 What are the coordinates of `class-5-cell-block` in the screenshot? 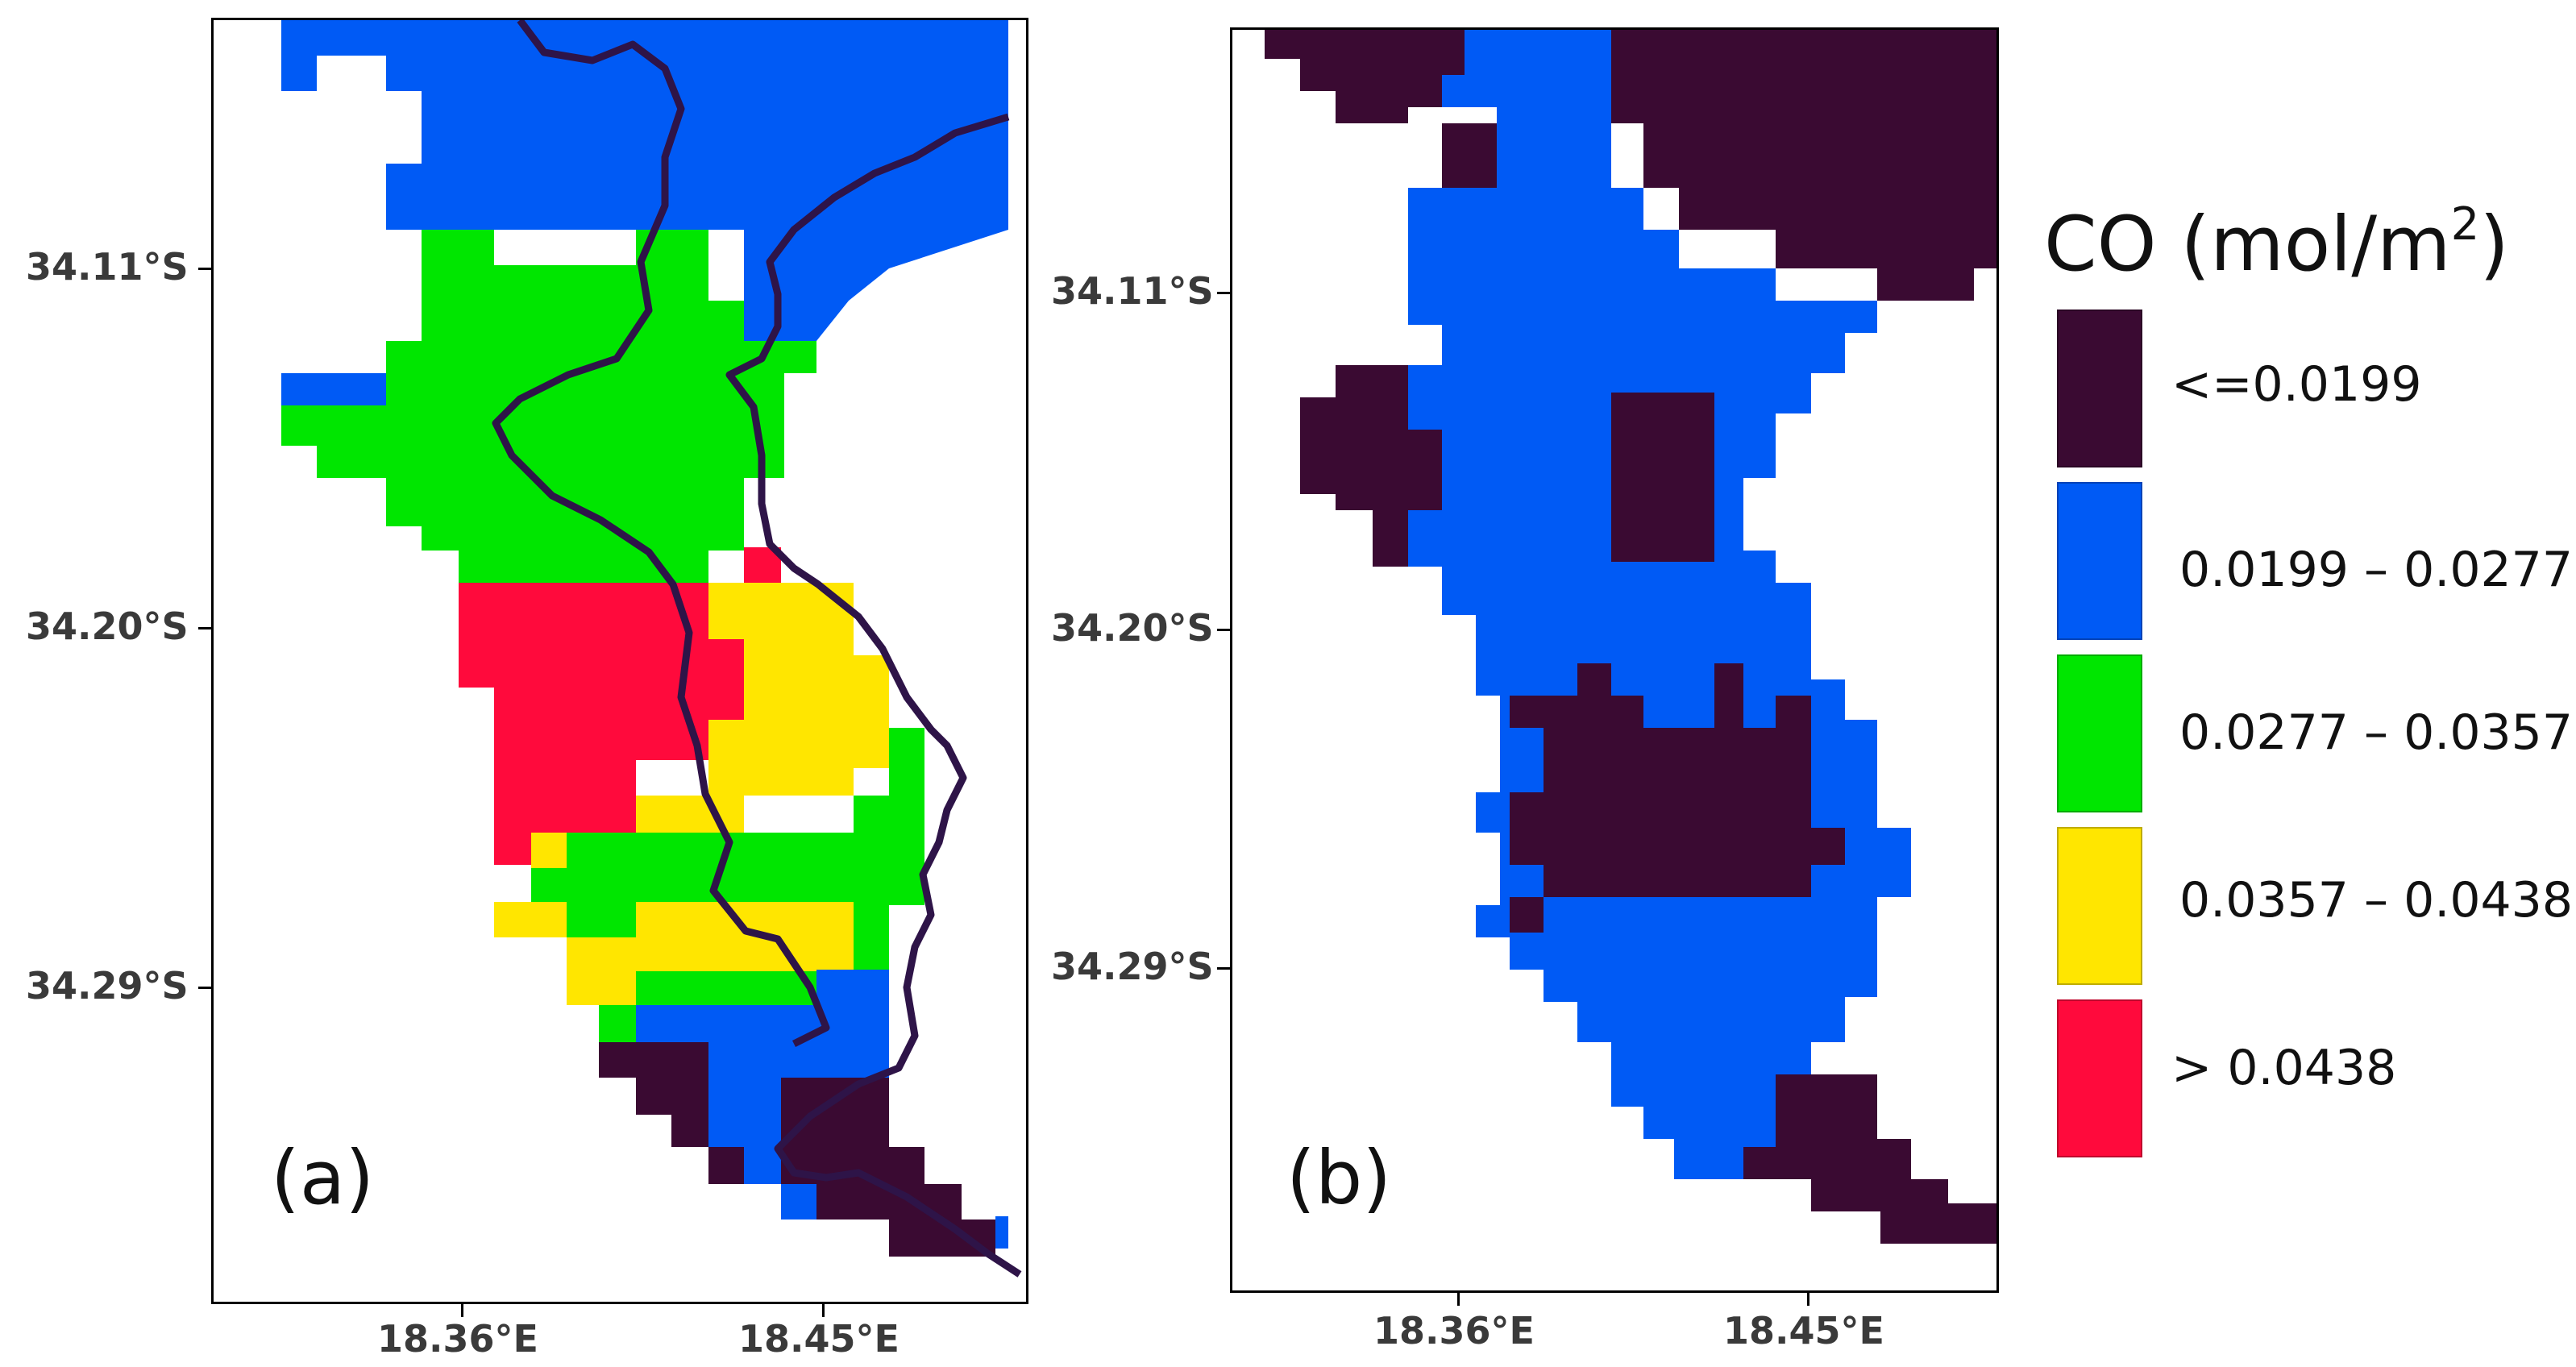 It's located at (620, 706).